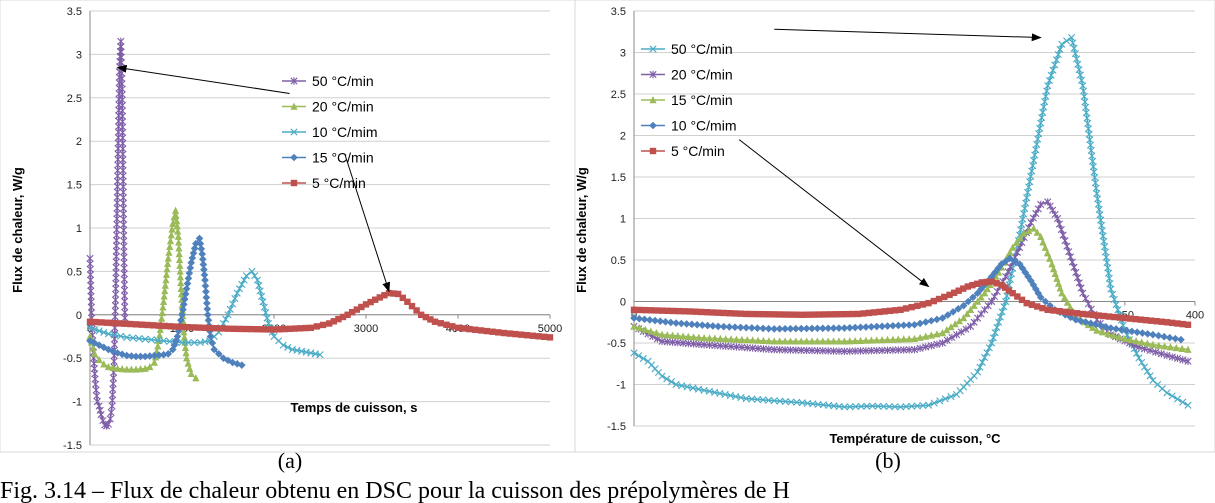  I want to click on subfigure-label-b: (b), so click(888, 460).